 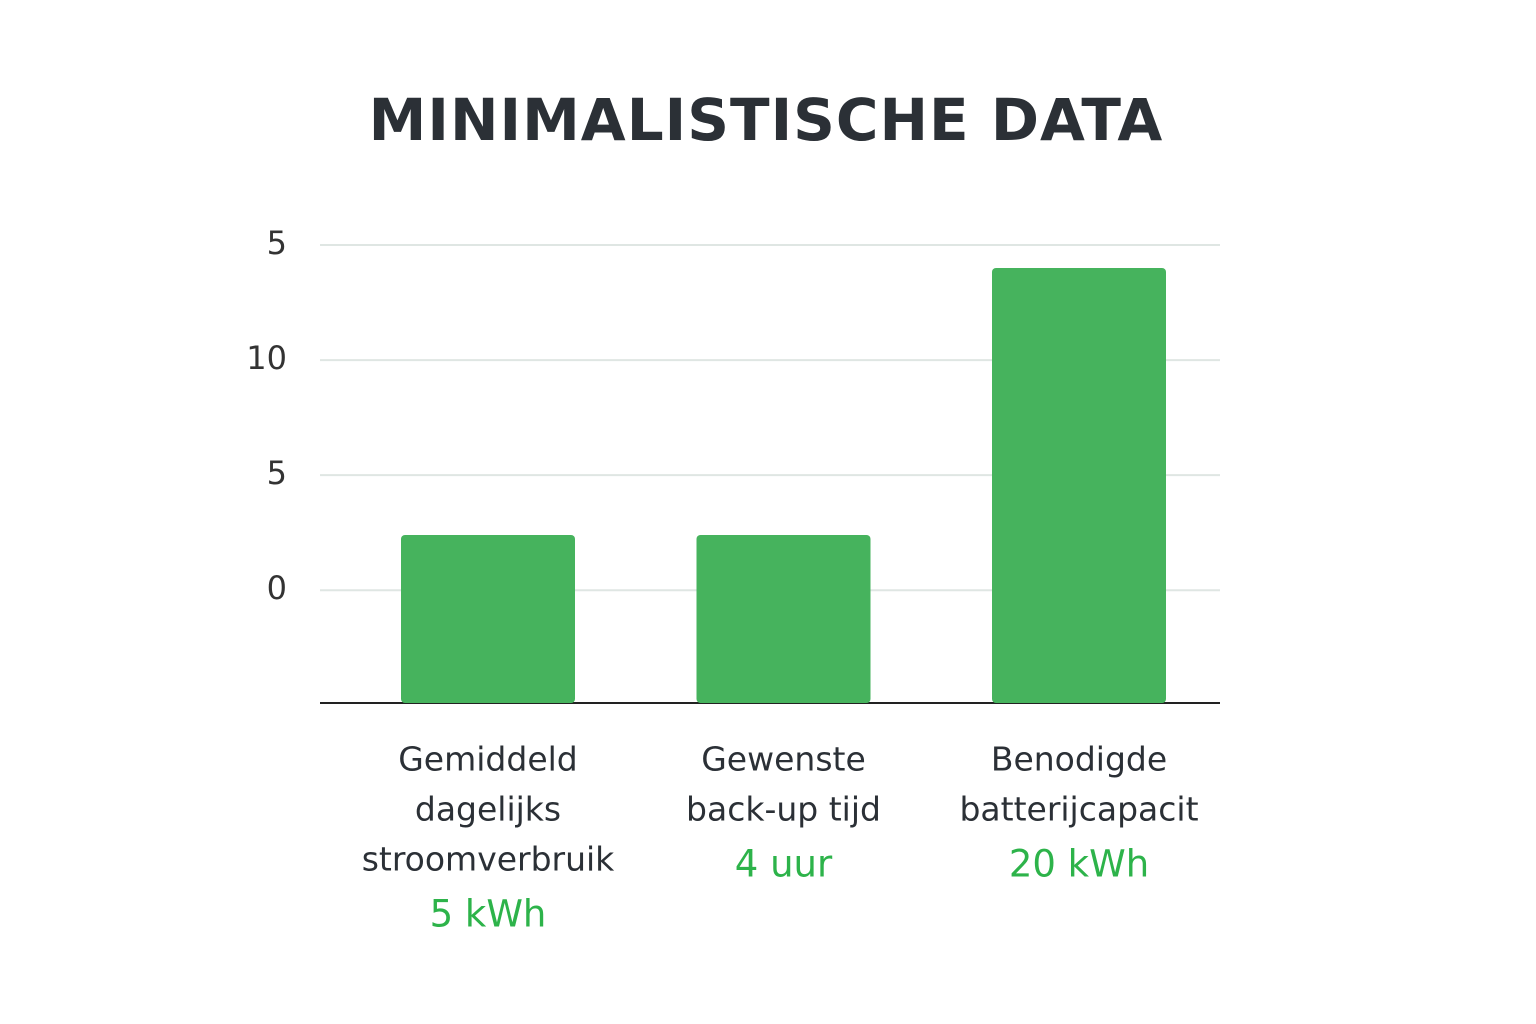 What do you see at coordinates (488, 759) in the screenshot?
I see `x-tick-label: Gemiddeld` at bounding box center [488, 759].